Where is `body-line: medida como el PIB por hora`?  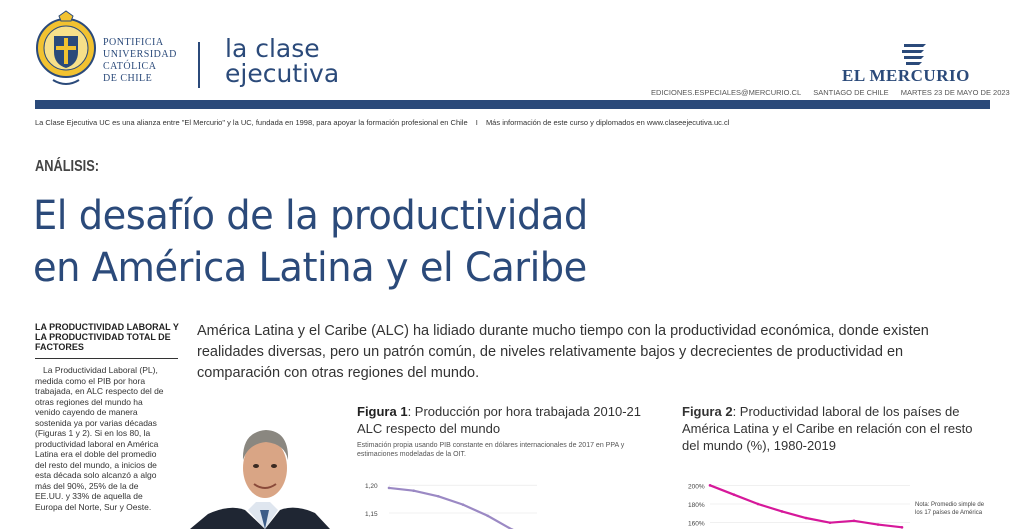 body-line: medida como el PIB por hora is located at coordinates (90, 380).